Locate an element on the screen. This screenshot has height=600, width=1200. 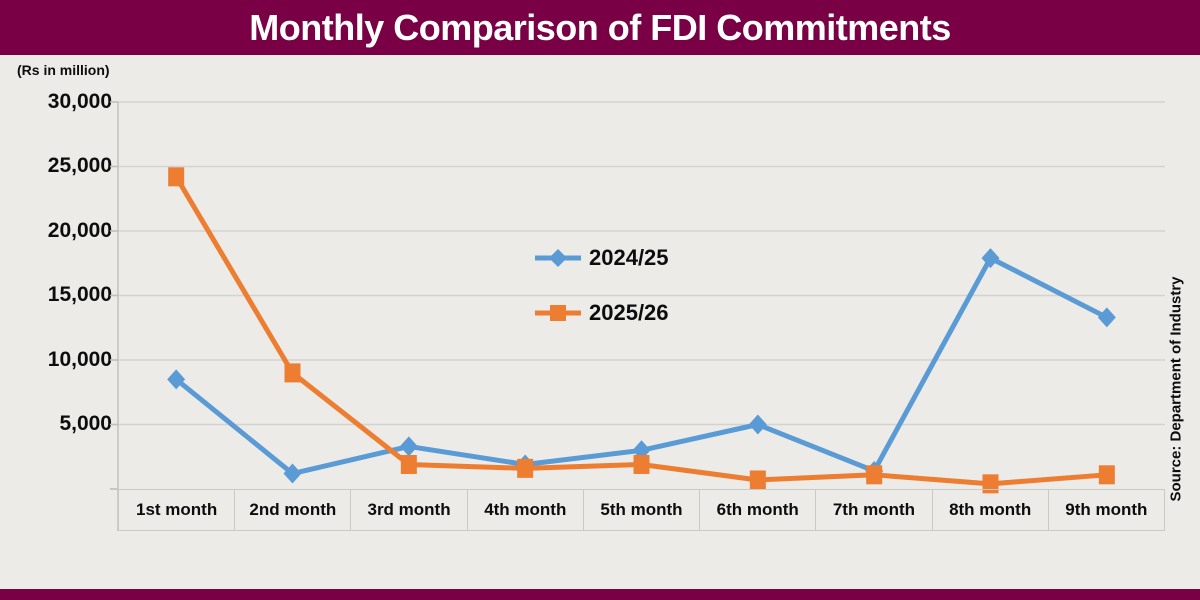
legend: 2024/25 2025/26 is located at coordinates (602, 301).